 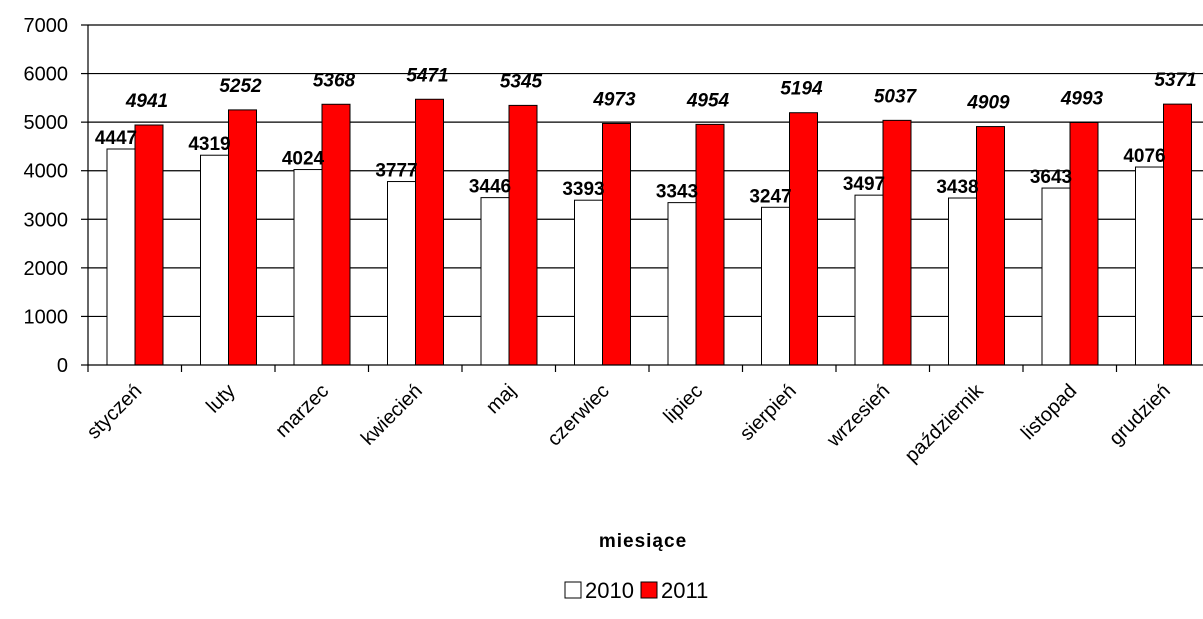 What do you see at coordinates (614, 99) in the screenshot?
I see `data-label-2011-5: 4973` at bounding box center [614, 99].